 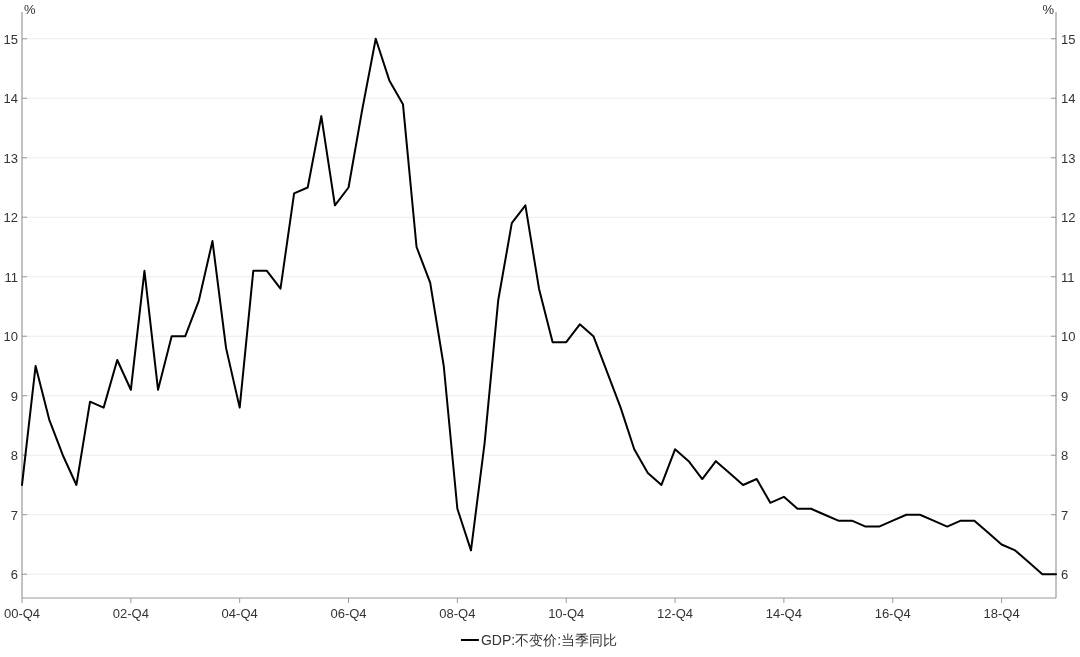 What do you see at coordinates (10, 99) in the screenshot?
I see `y-tick-label: 14` at bounding box center [10, 99].